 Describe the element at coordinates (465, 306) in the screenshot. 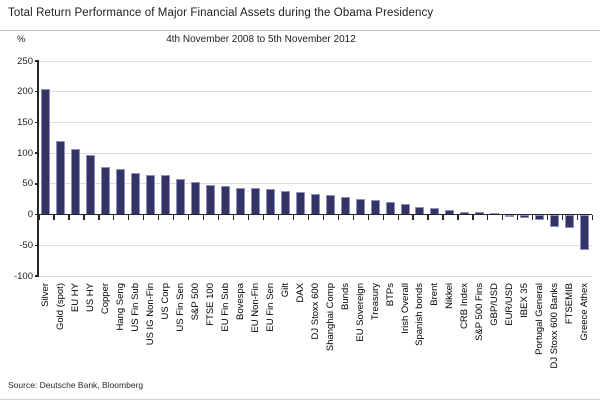

I see `category-label: CRB Index` at that location.